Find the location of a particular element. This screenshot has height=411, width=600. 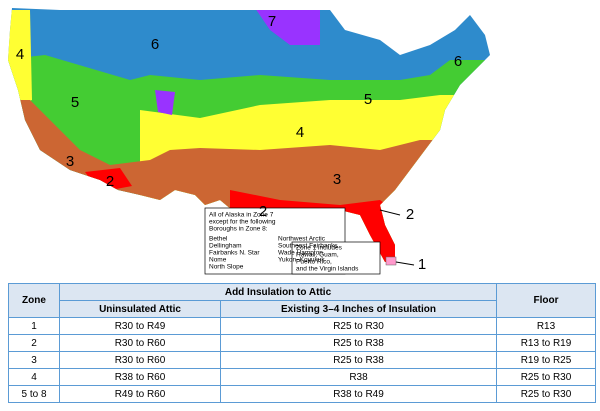

table-cell: R38 to R49 is located at coordinates (358, 394).